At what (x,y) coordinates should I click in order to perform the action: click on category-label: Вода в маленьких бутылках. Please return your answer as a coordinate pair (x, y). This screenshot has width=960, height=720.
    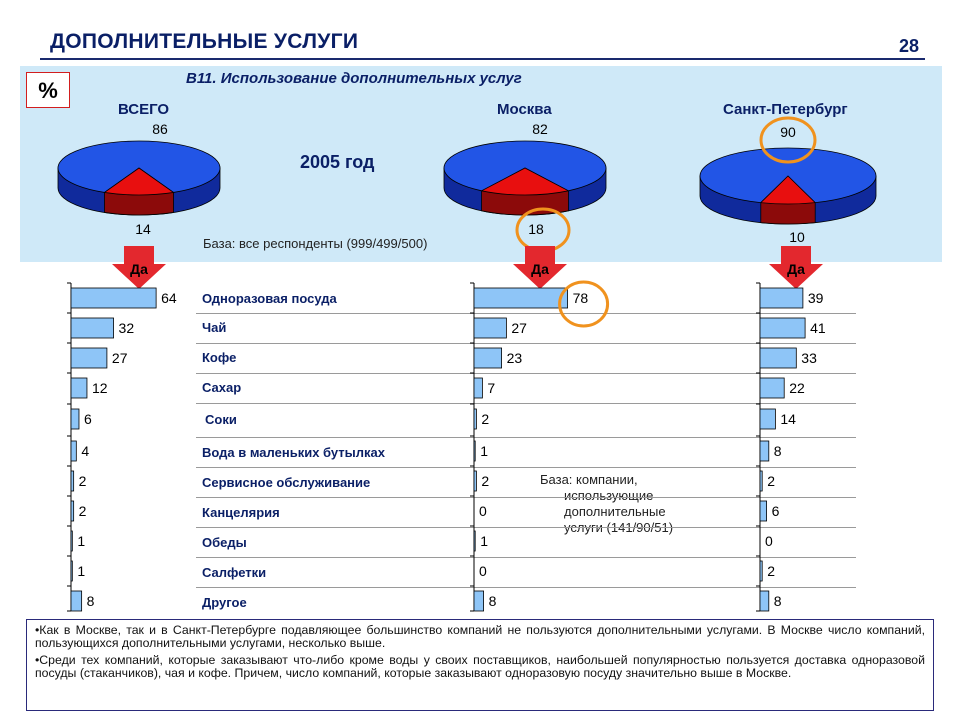
    Looking at the image, I should click on (293, 452).